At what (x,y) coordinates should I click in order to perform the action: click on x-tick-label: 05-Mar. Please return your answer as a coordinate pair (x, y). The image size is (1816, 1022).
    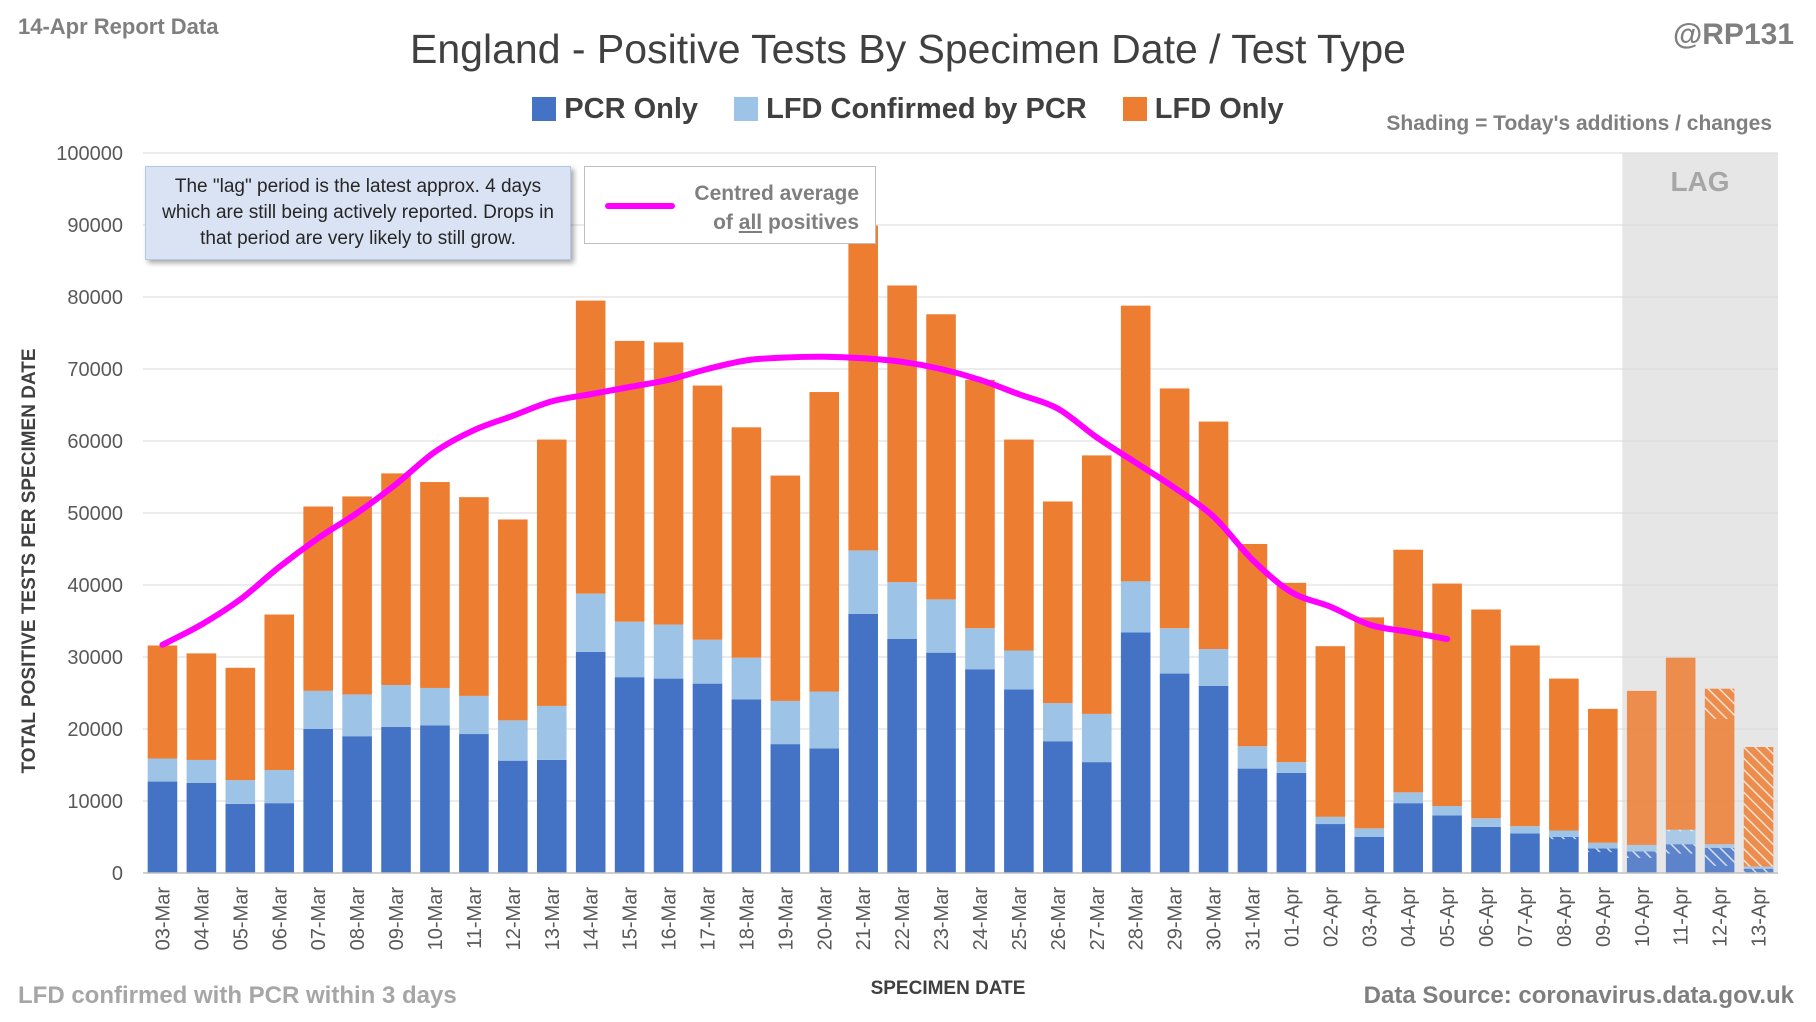
    Looking at the image, I should click on (241, 919).